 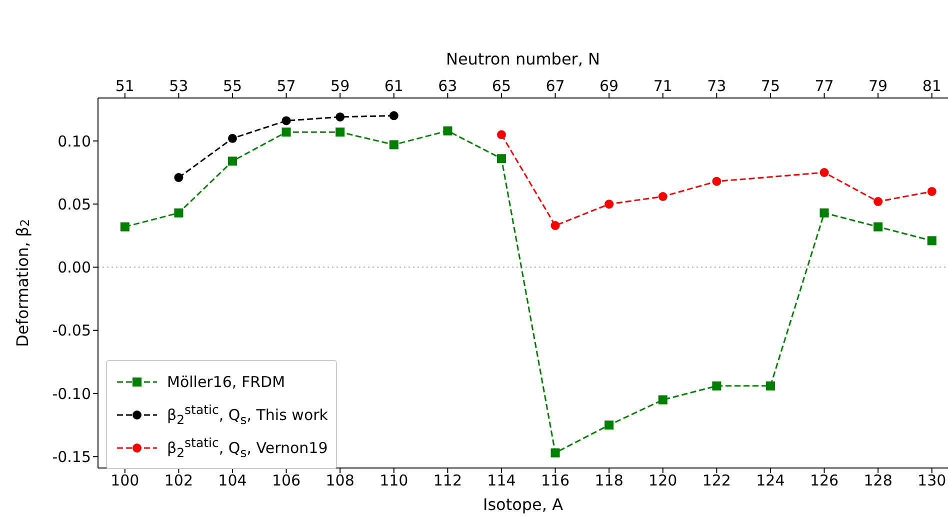 I want to click on x2-tick-label: 63, so click(x=448, y=86).